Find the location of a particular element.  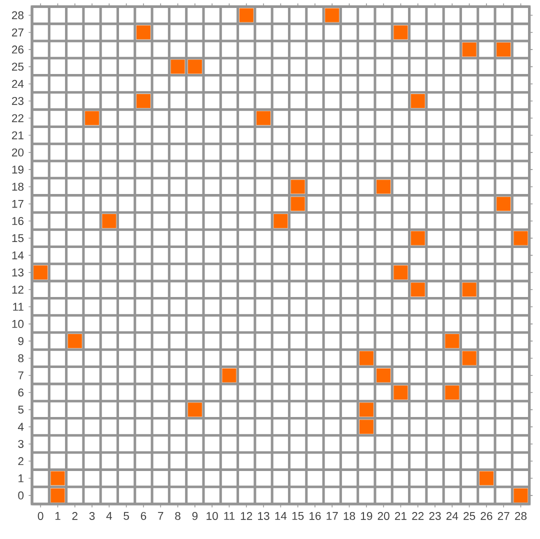

y-tick-label: 13 is located at coordinates (18, 272).